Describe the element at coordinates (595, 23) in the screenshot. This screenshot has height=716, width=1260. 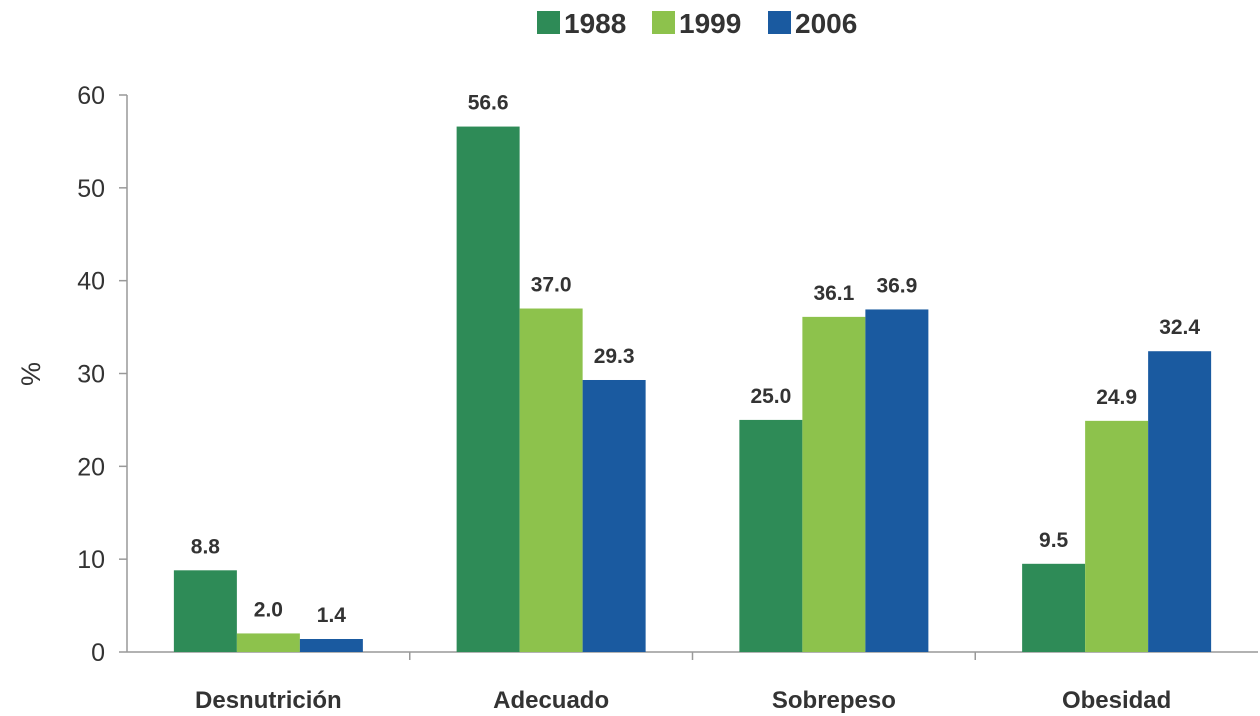
I see `legend-label-1988: 1988` at that location.